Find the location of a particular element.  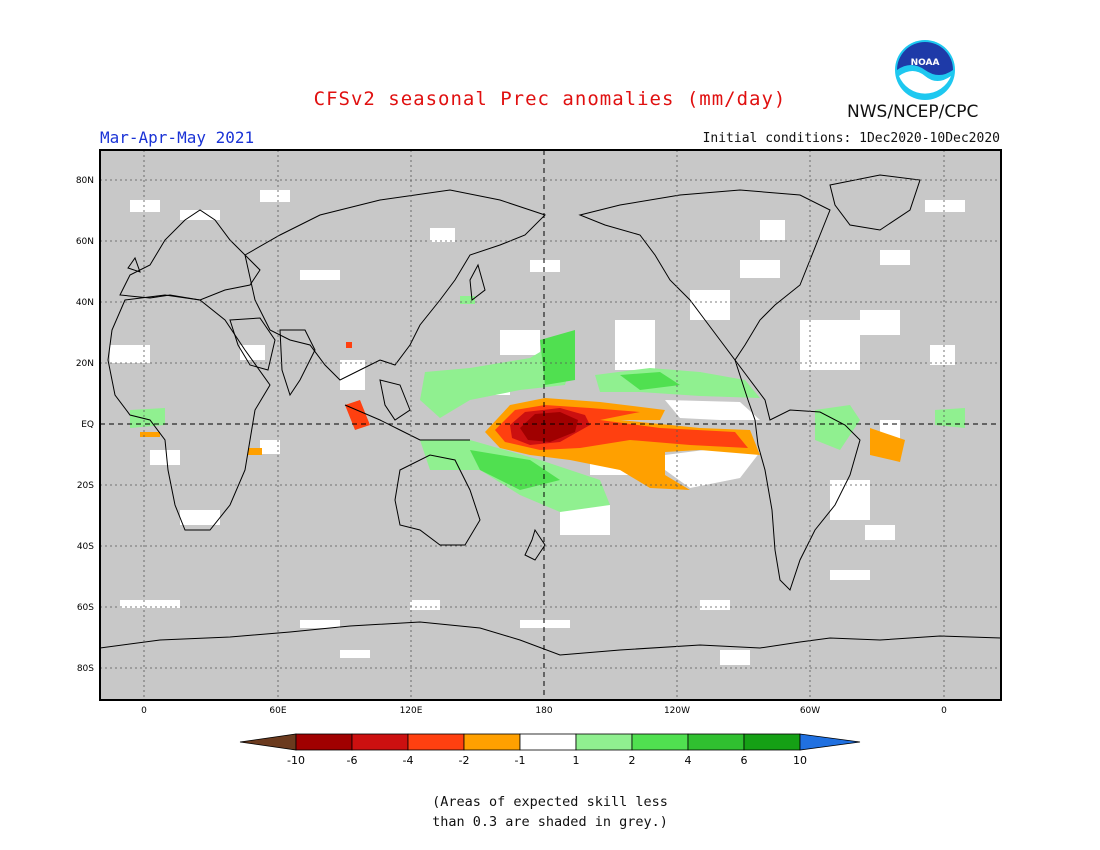

noaa-logo: NOAA is located at coordinates (925, 70).